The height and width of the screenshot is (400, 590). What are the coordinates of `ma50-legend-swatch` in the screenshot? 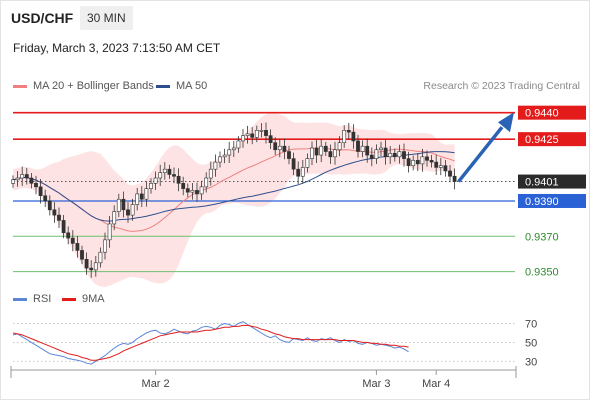 It's located at (163, 86).